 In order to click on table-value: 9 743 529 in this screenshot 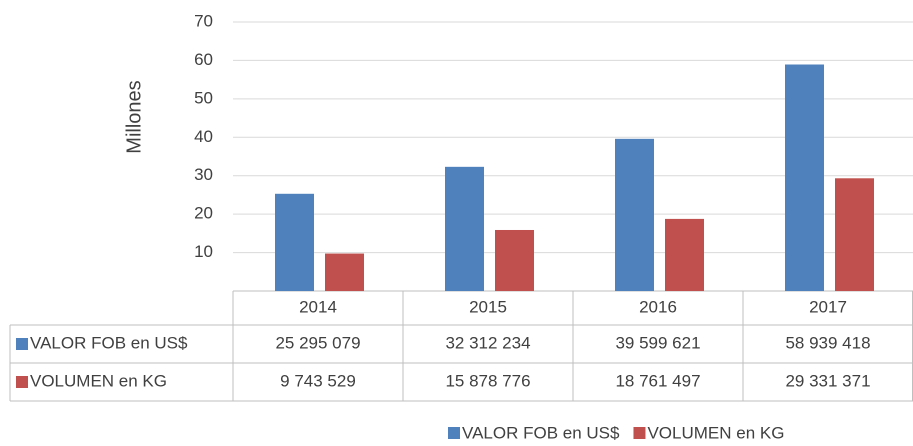, I will do `click(318, 380)`.